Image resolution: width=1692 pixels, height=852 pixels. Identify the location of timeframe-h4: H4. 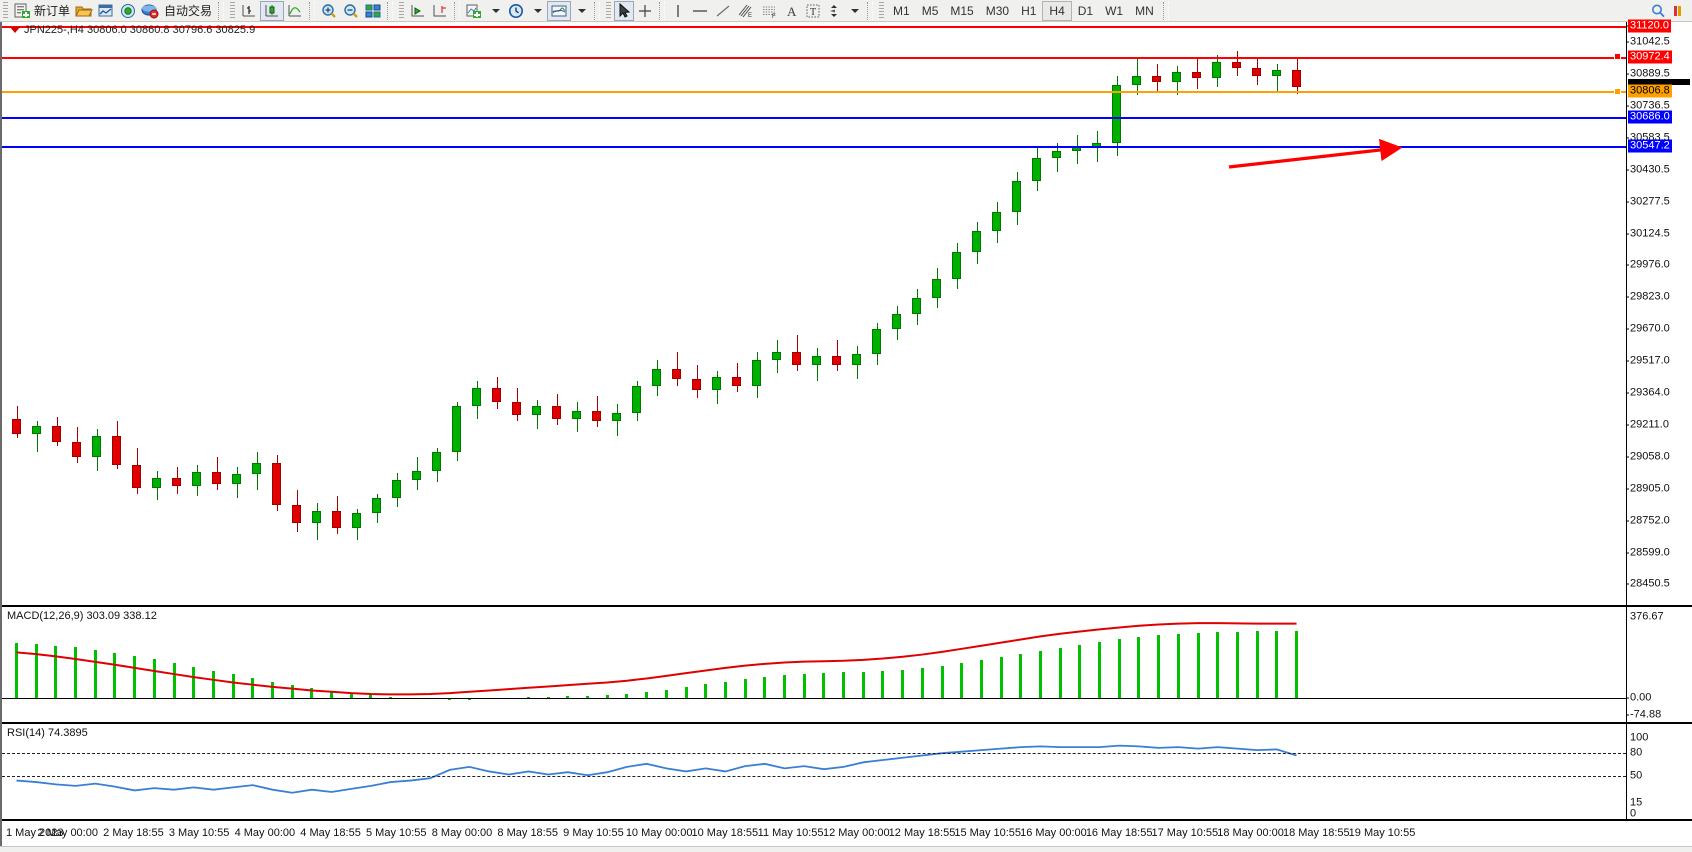
(1057, 10).